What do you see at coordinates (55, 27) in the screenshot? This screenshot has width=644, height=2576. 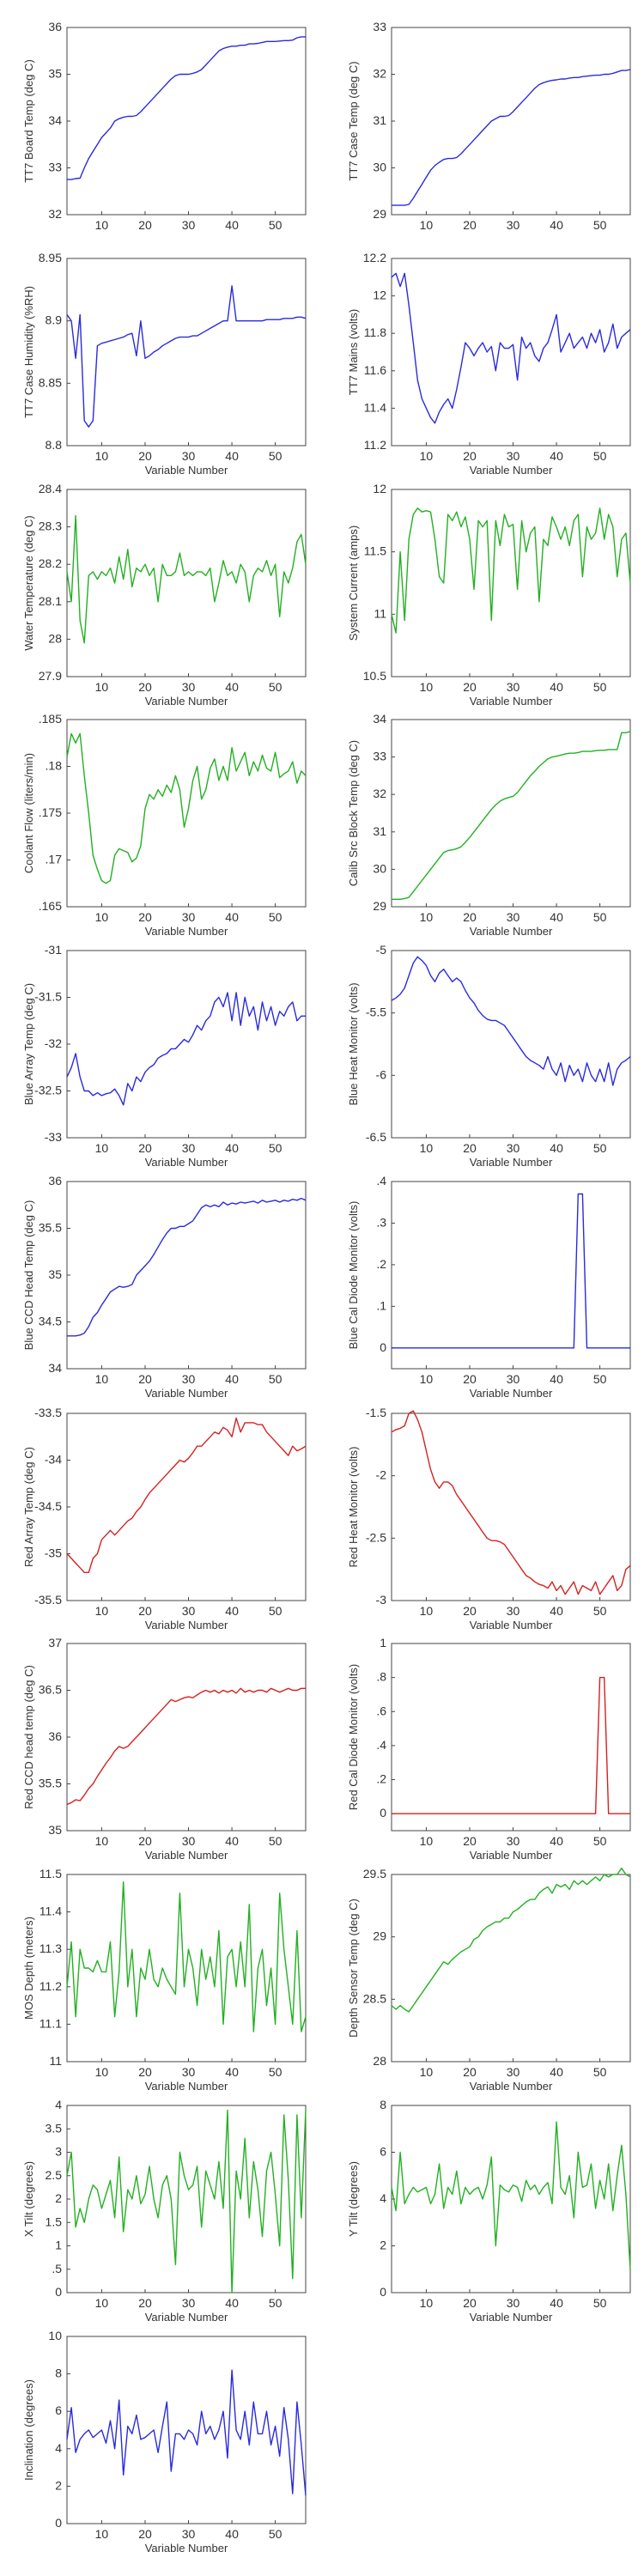 I see `y-tick-label: 36` at bounding box center [55, 27].